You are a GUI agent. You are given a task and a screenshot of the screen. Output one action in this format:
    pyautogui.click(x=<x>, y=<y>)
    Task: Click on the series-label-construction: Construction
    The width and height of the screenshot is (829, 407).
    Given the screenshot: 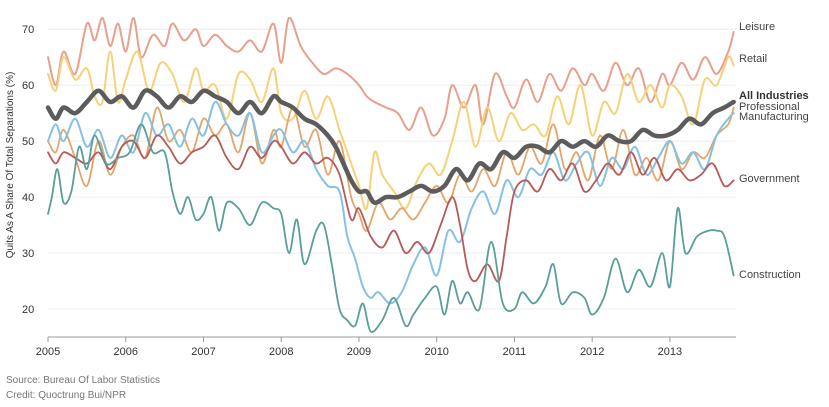 What is the action you would take?
    pyautogui.click(x=770, y=275)
    